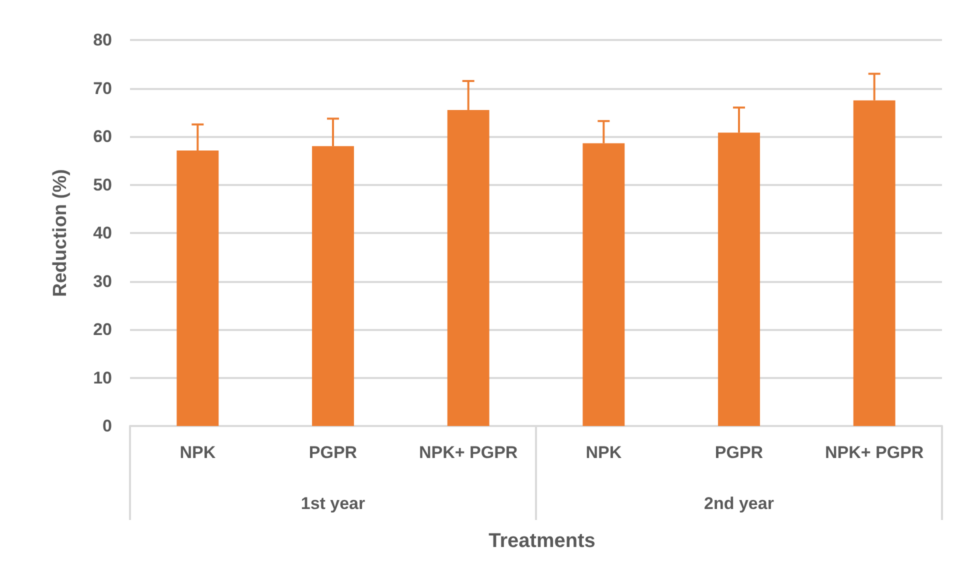  What do you see at coordinates (102, 329) in the screenshot?
I see `y-tick-label: 20` at bounding box center [102, 329].